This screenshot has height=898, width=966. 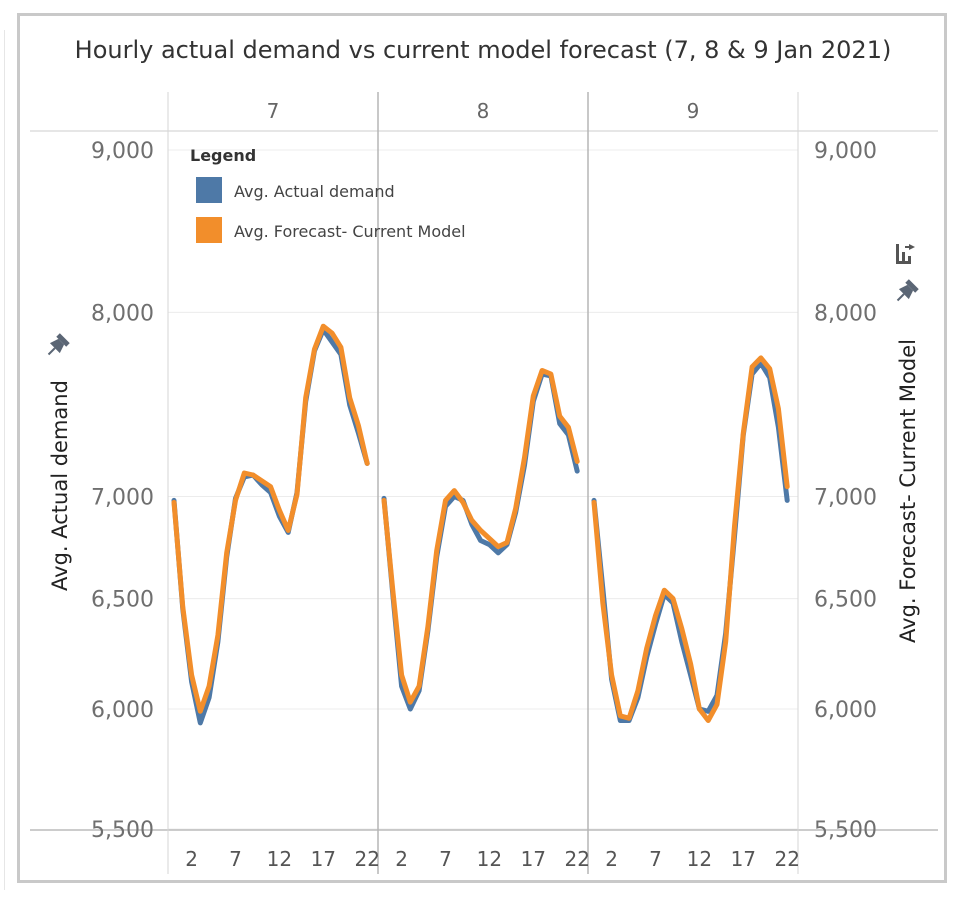 What do you see at coordinates (122, 151) in the screenshot?
I see `y-tick-label-left: 9,000` at bounding box center [122, 151].